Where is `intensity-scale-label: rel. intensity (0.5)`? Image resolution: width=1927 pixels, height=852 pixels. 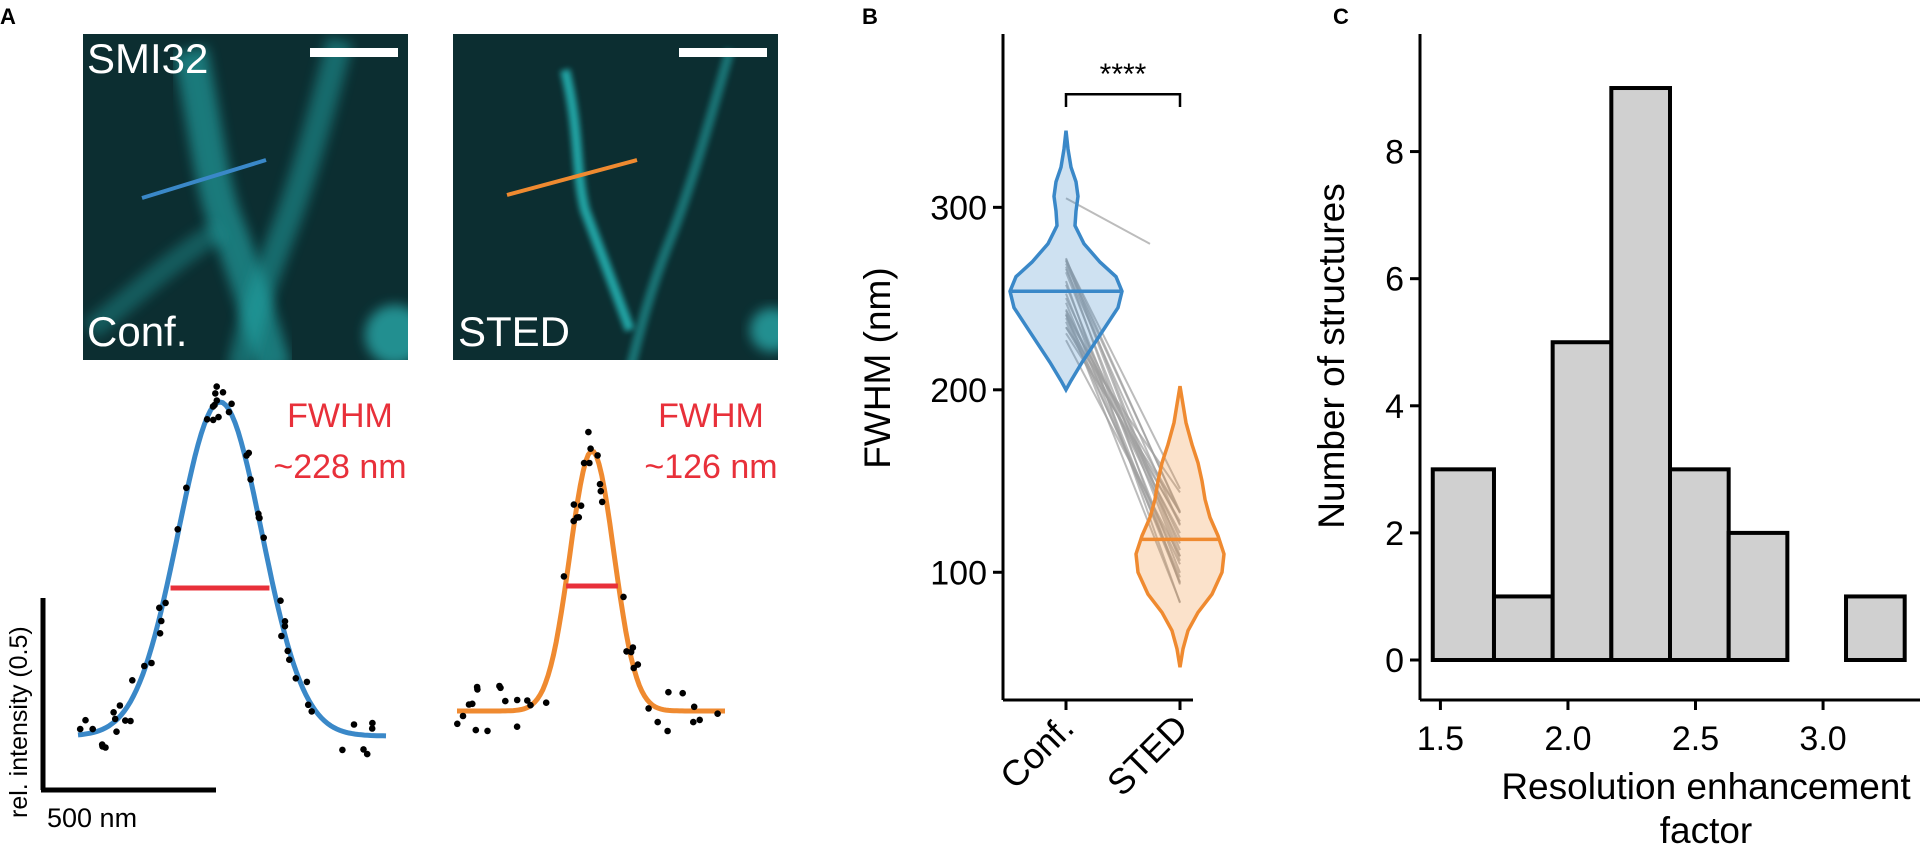
intensity-scale-label: rel. intensity (0.5) is located at coordinates (19, 722).